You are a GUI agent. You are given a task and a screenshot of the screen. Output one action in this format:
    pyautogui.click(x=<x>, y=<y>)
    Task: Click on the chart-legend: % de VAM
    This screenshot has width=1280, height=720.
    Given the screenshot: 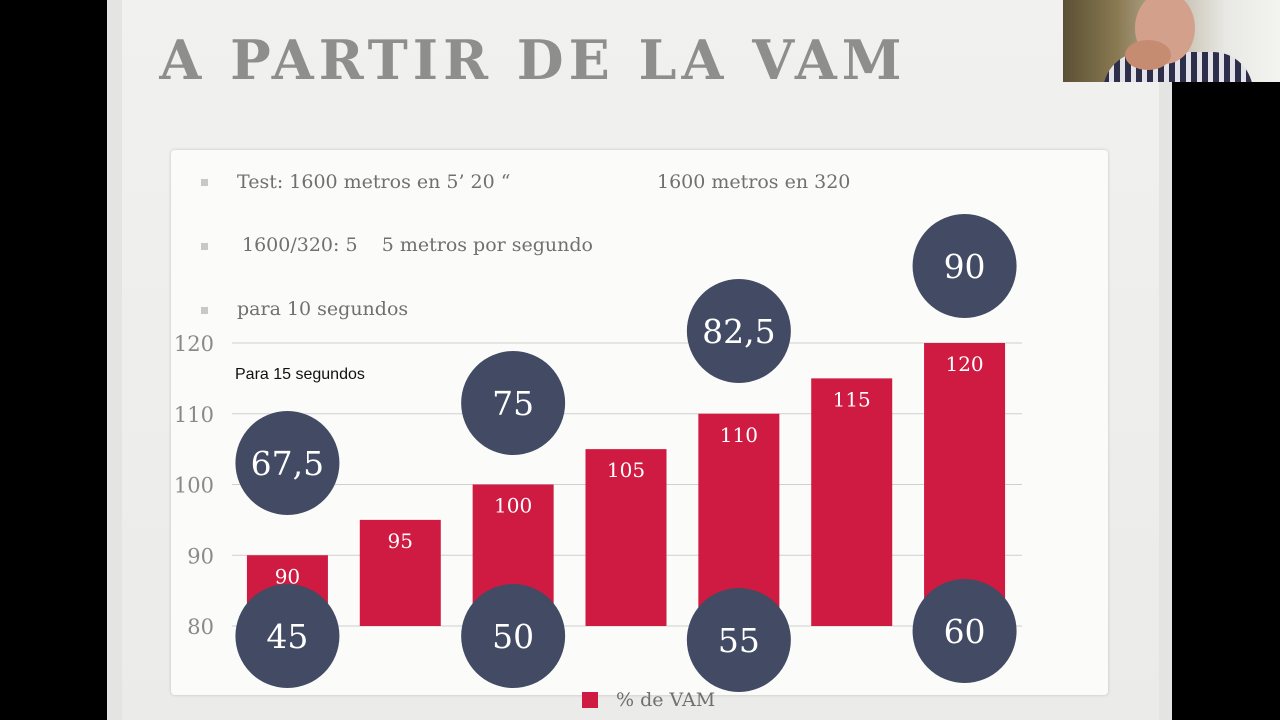 What is the action you would take?
    pyautogui.click(x=648, y=700)
    